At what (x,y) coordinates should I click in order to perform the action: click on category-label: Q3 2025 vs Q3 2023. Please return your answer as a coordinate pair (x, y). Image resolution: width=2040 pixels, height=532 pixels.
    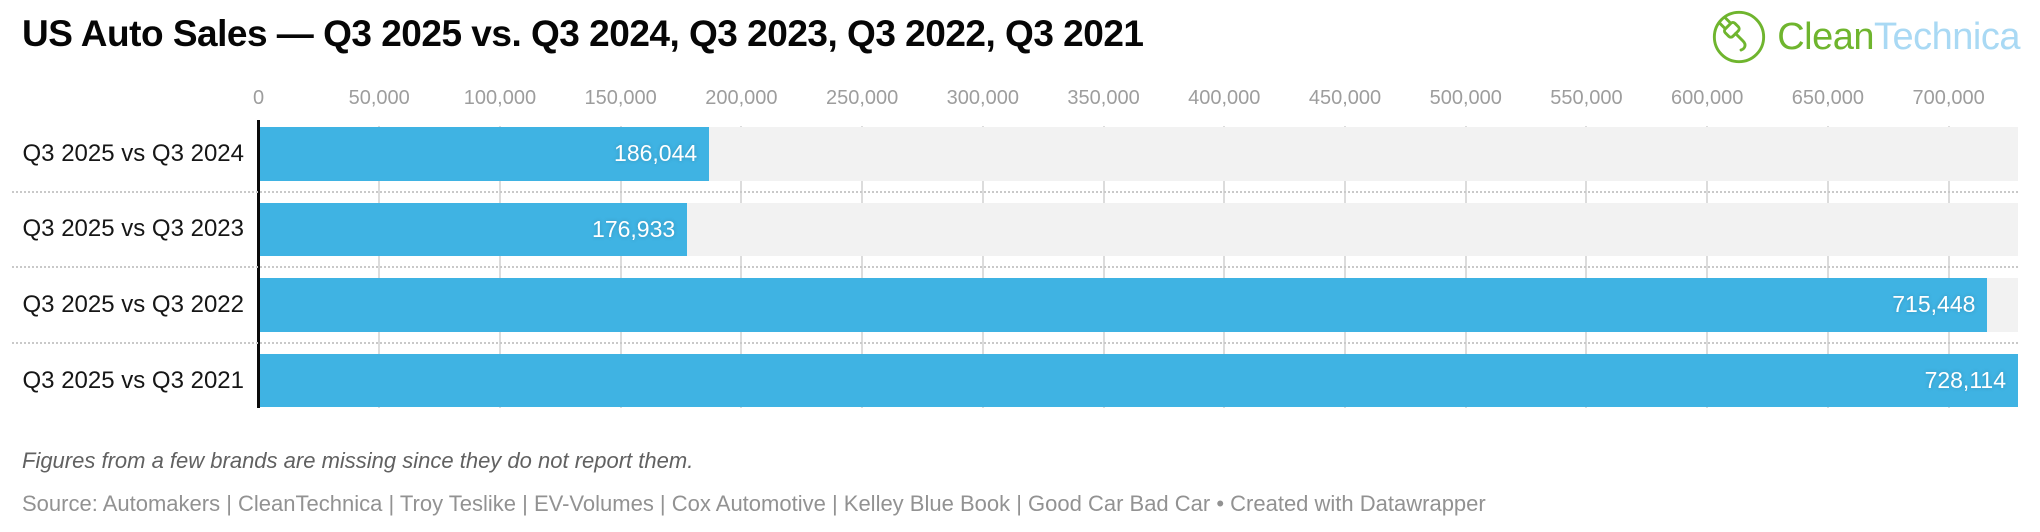
    Looking at the image, I should click on (133, 229).